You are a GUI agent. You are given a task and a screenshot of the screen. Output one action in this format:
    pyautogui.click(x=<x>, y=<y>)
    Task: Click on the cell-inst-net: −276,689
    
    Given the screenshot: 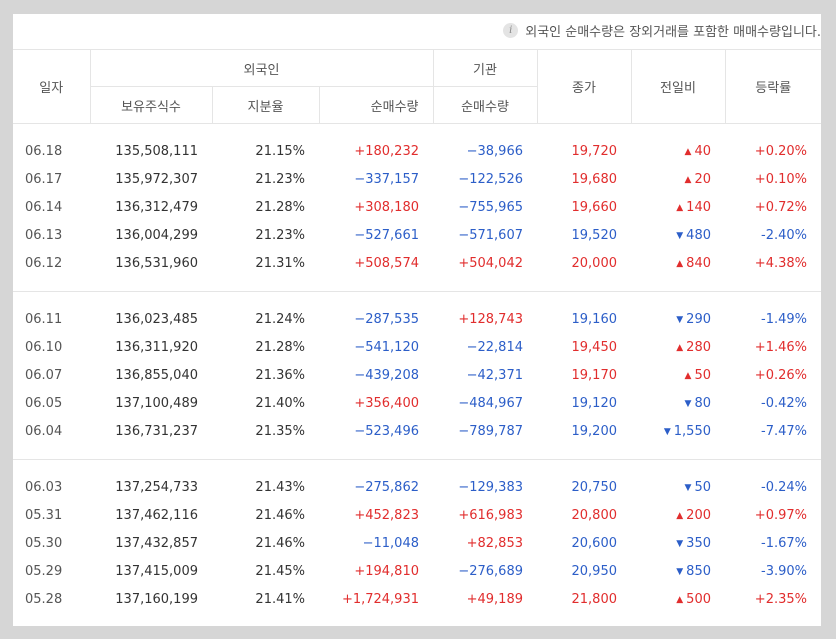 What is the action you would take?
    pyautogui.click(x=490, y=571)
    